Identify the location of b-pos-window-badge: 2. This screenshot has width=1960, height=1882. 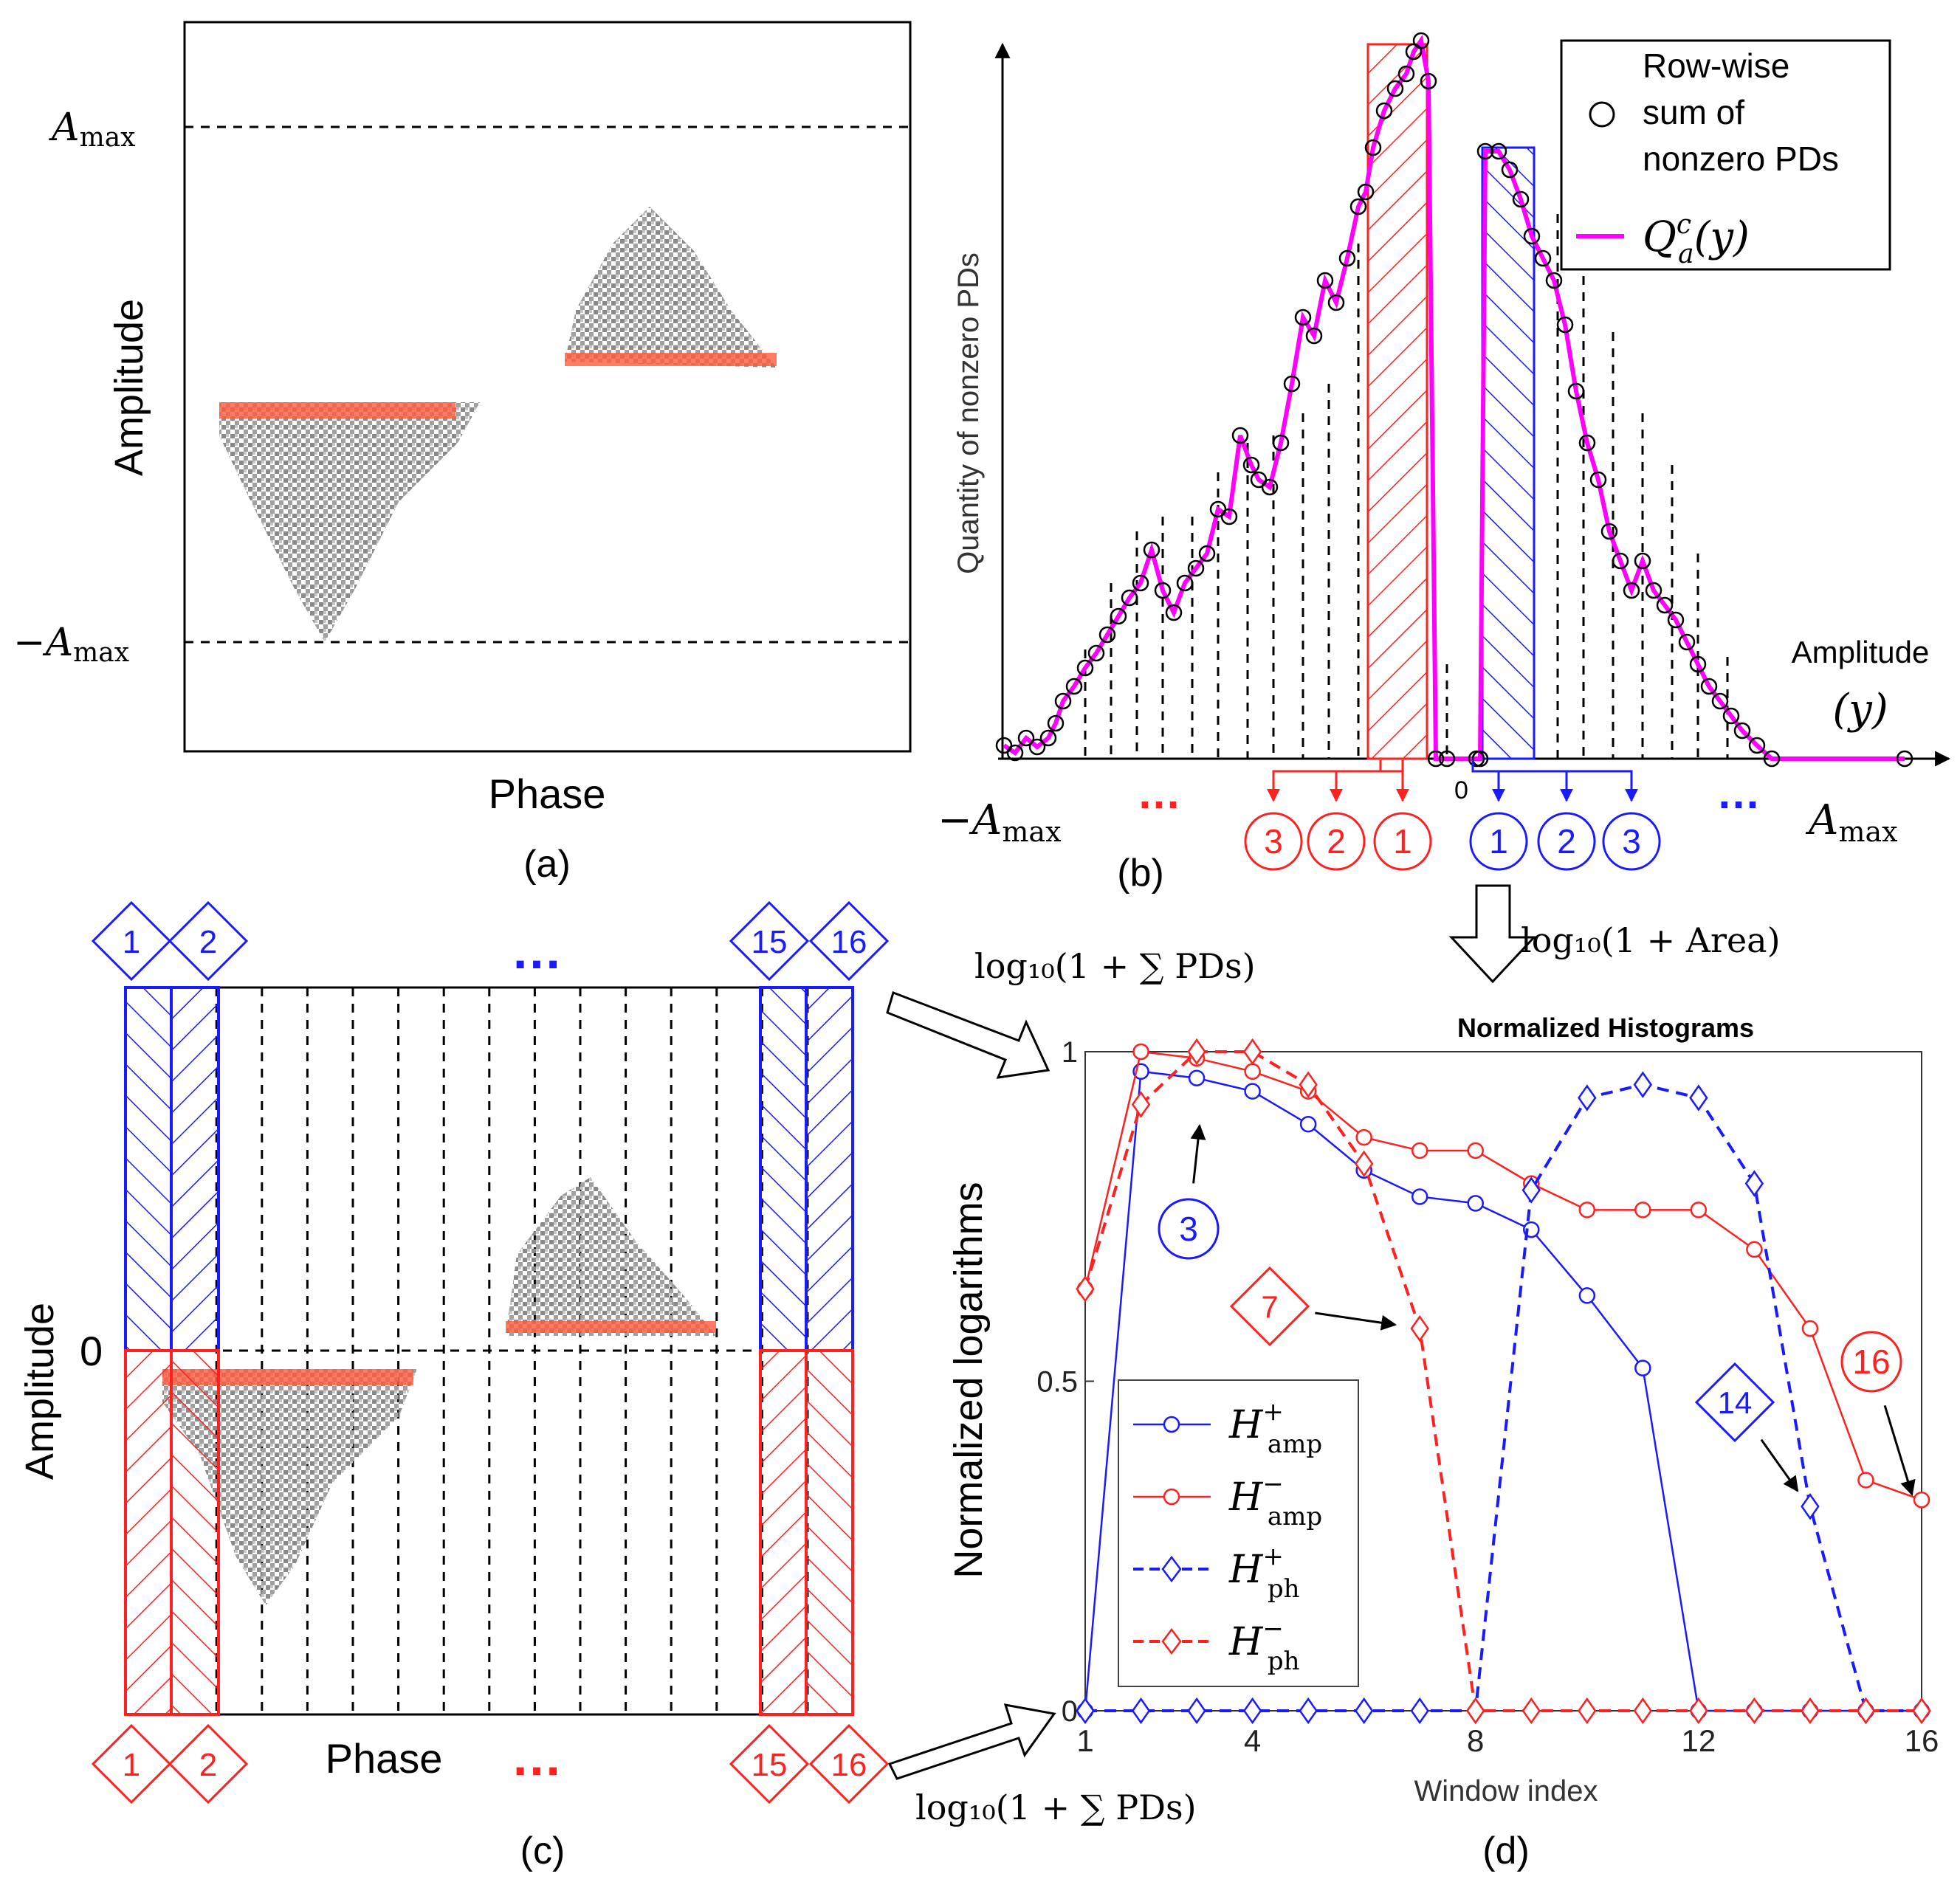
(1566, 842).